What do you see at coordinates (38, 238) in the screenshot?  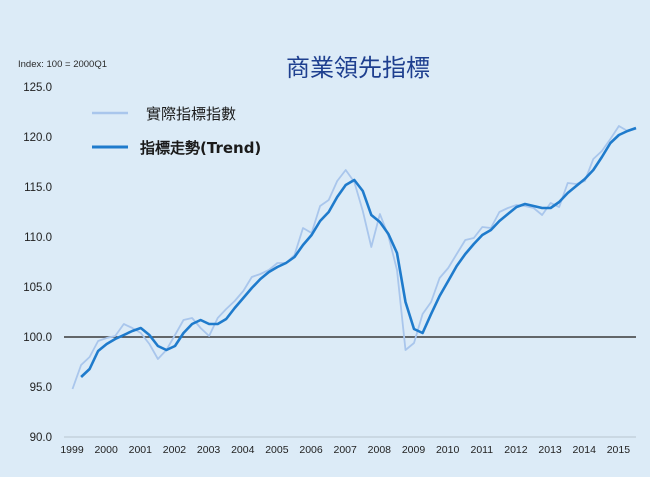 I see `y-tick-label: 110.0` at bounding box center [38, 238].